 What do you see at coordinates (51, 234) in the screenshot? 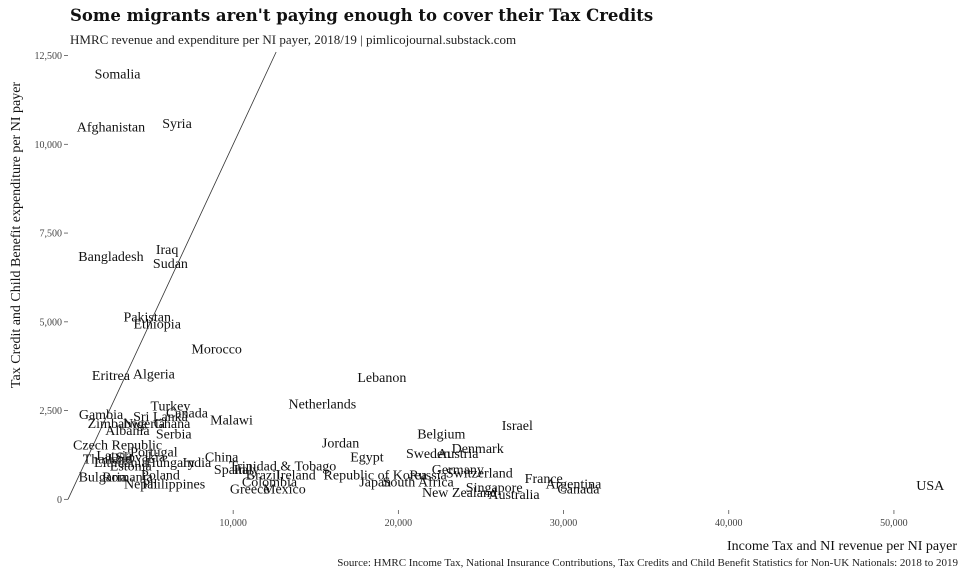
I see `y-tick-label: 7,500` at bounding box center [51, 234].